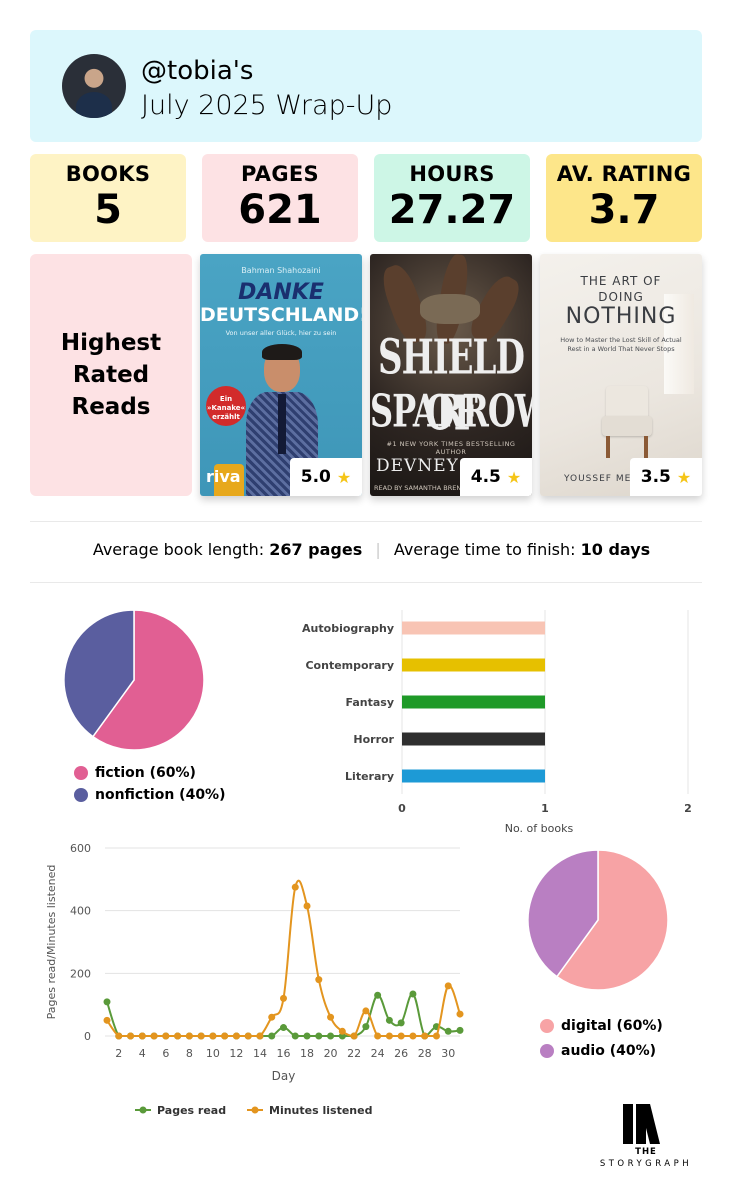  Describe the element at coordinates (118, 1053) in the screenshot. I see `x-tick-label: 2` at that location.